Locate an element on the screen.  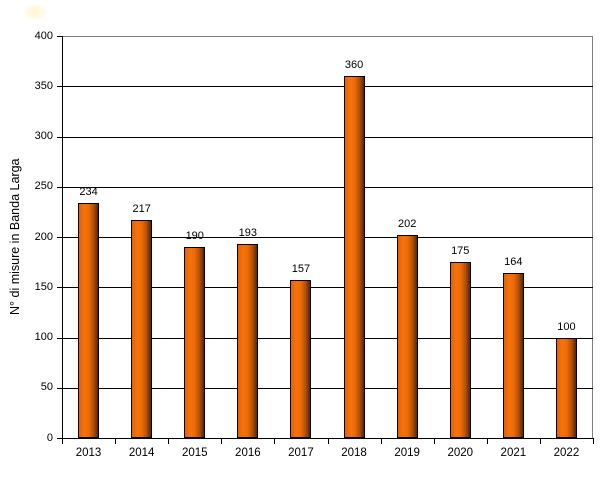
x-tick-label: 2015 is located at coordinates (194, 453).